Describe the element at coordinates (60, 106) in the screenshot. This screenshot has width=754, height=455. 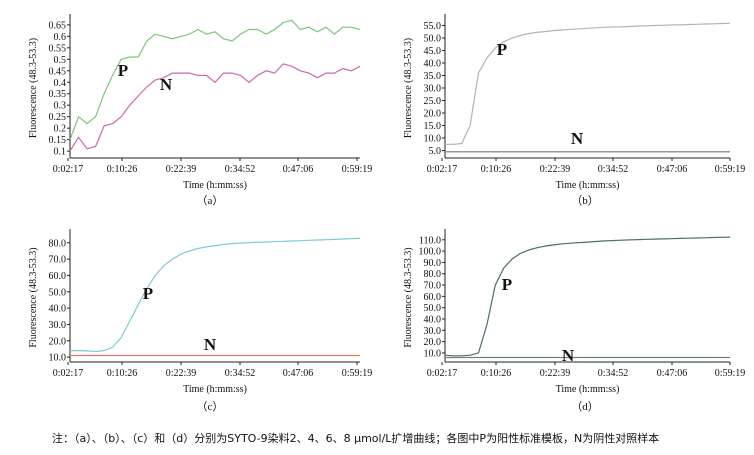
I see `y-tick-label: 0.3` at that location.